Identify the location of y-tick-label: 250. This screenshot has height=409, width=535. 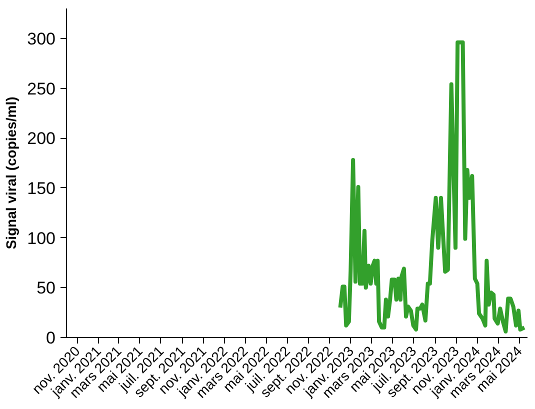
(41, 88).